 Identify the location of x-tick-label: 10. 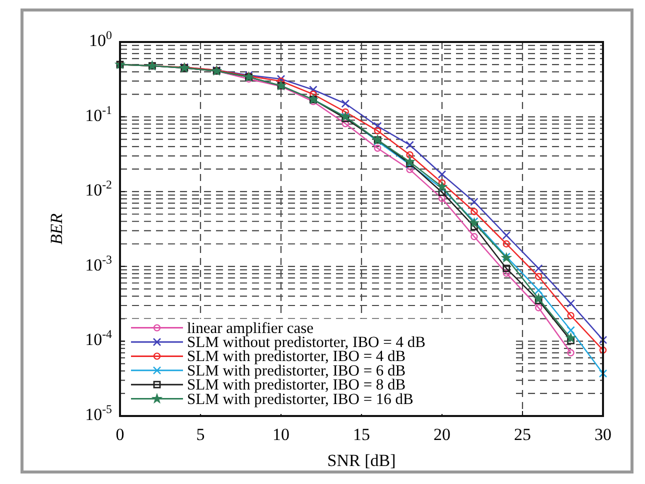
(281, 434).